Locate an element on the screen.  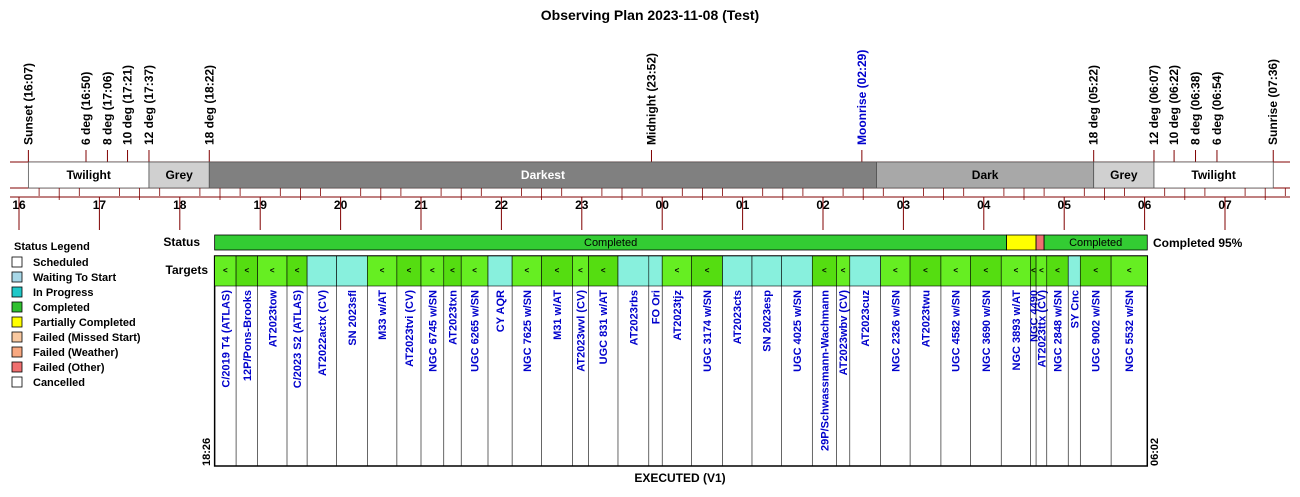
band-grey is located at coordinates (179, 175).